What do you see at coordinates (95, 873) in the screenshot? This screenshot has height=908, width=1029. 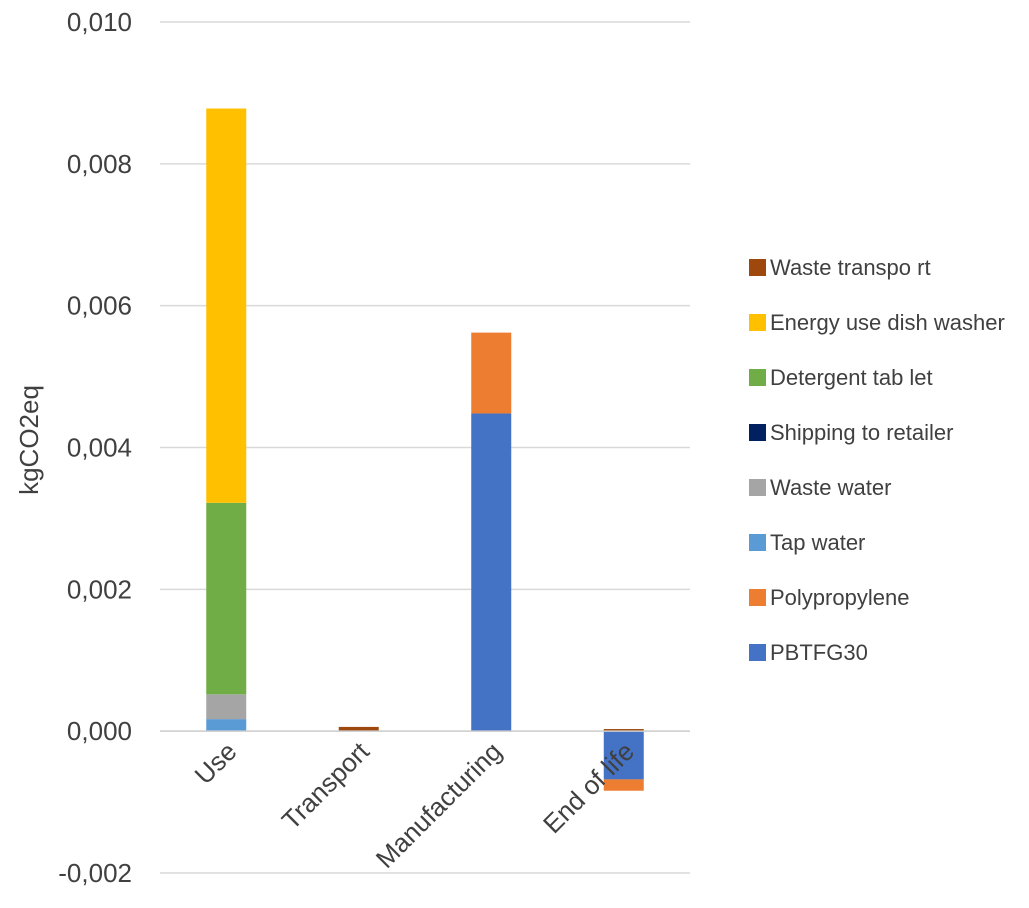 I see `y-tick-label: -0,002` at bounding box center [95, 873].